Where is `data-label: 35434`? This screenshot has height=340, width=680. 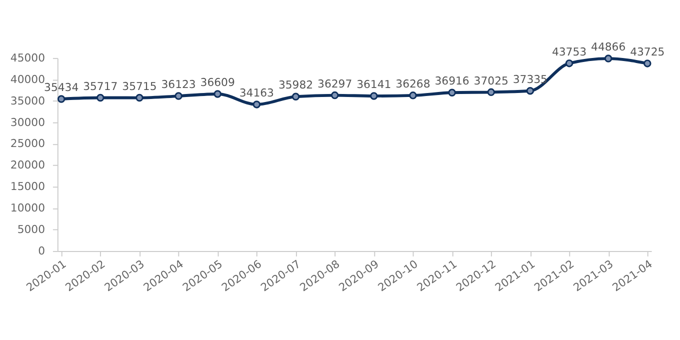
data-label: 35434 is located at coordinates (61, 87).